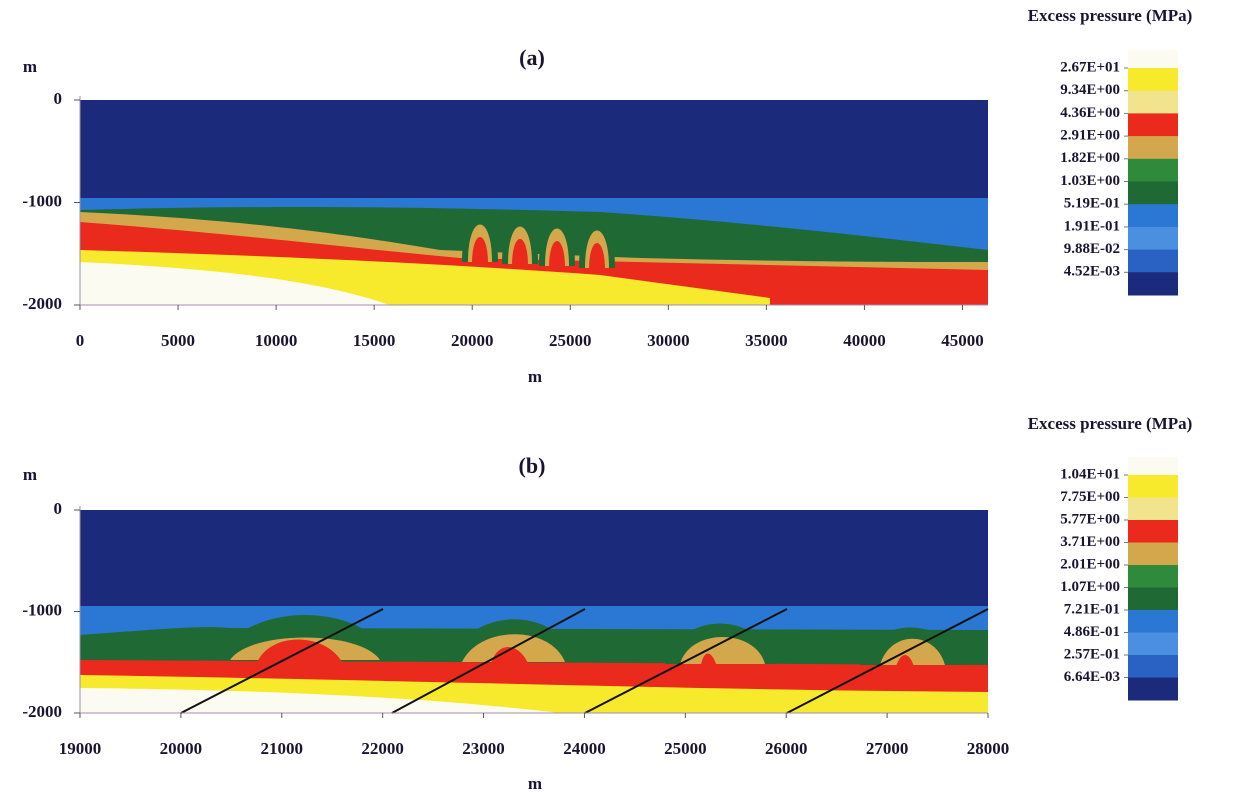  I want to click on colorbar-tick-label: 1.82E+00, so click(1090, 158).